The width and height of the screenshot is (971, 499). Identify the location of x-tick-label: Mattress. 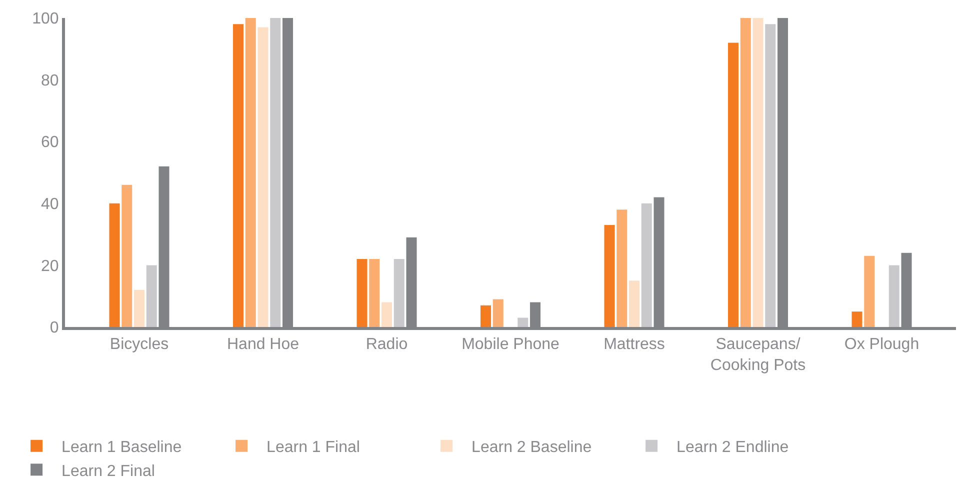
(634, 345).